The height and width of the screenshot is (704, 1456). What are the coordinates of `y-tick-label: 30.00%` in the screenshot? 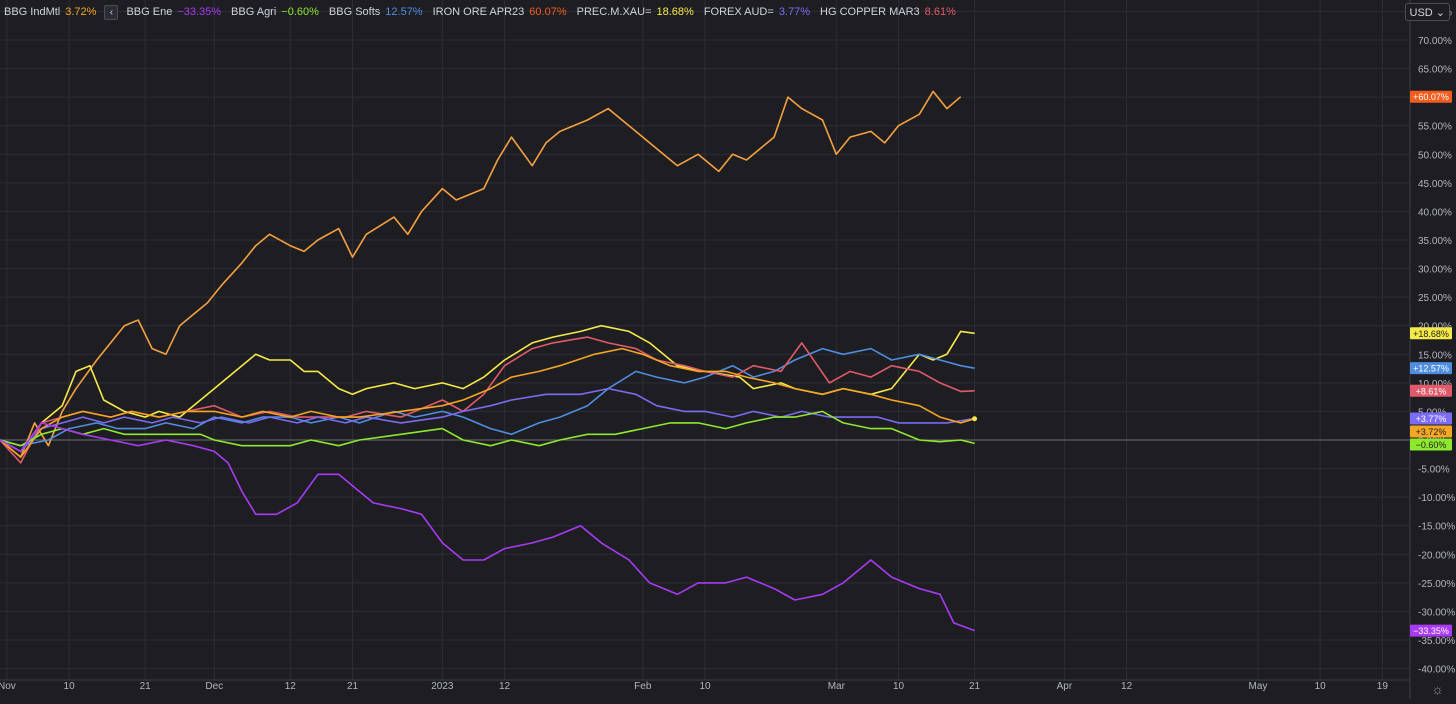 It's located at (1435, 270).